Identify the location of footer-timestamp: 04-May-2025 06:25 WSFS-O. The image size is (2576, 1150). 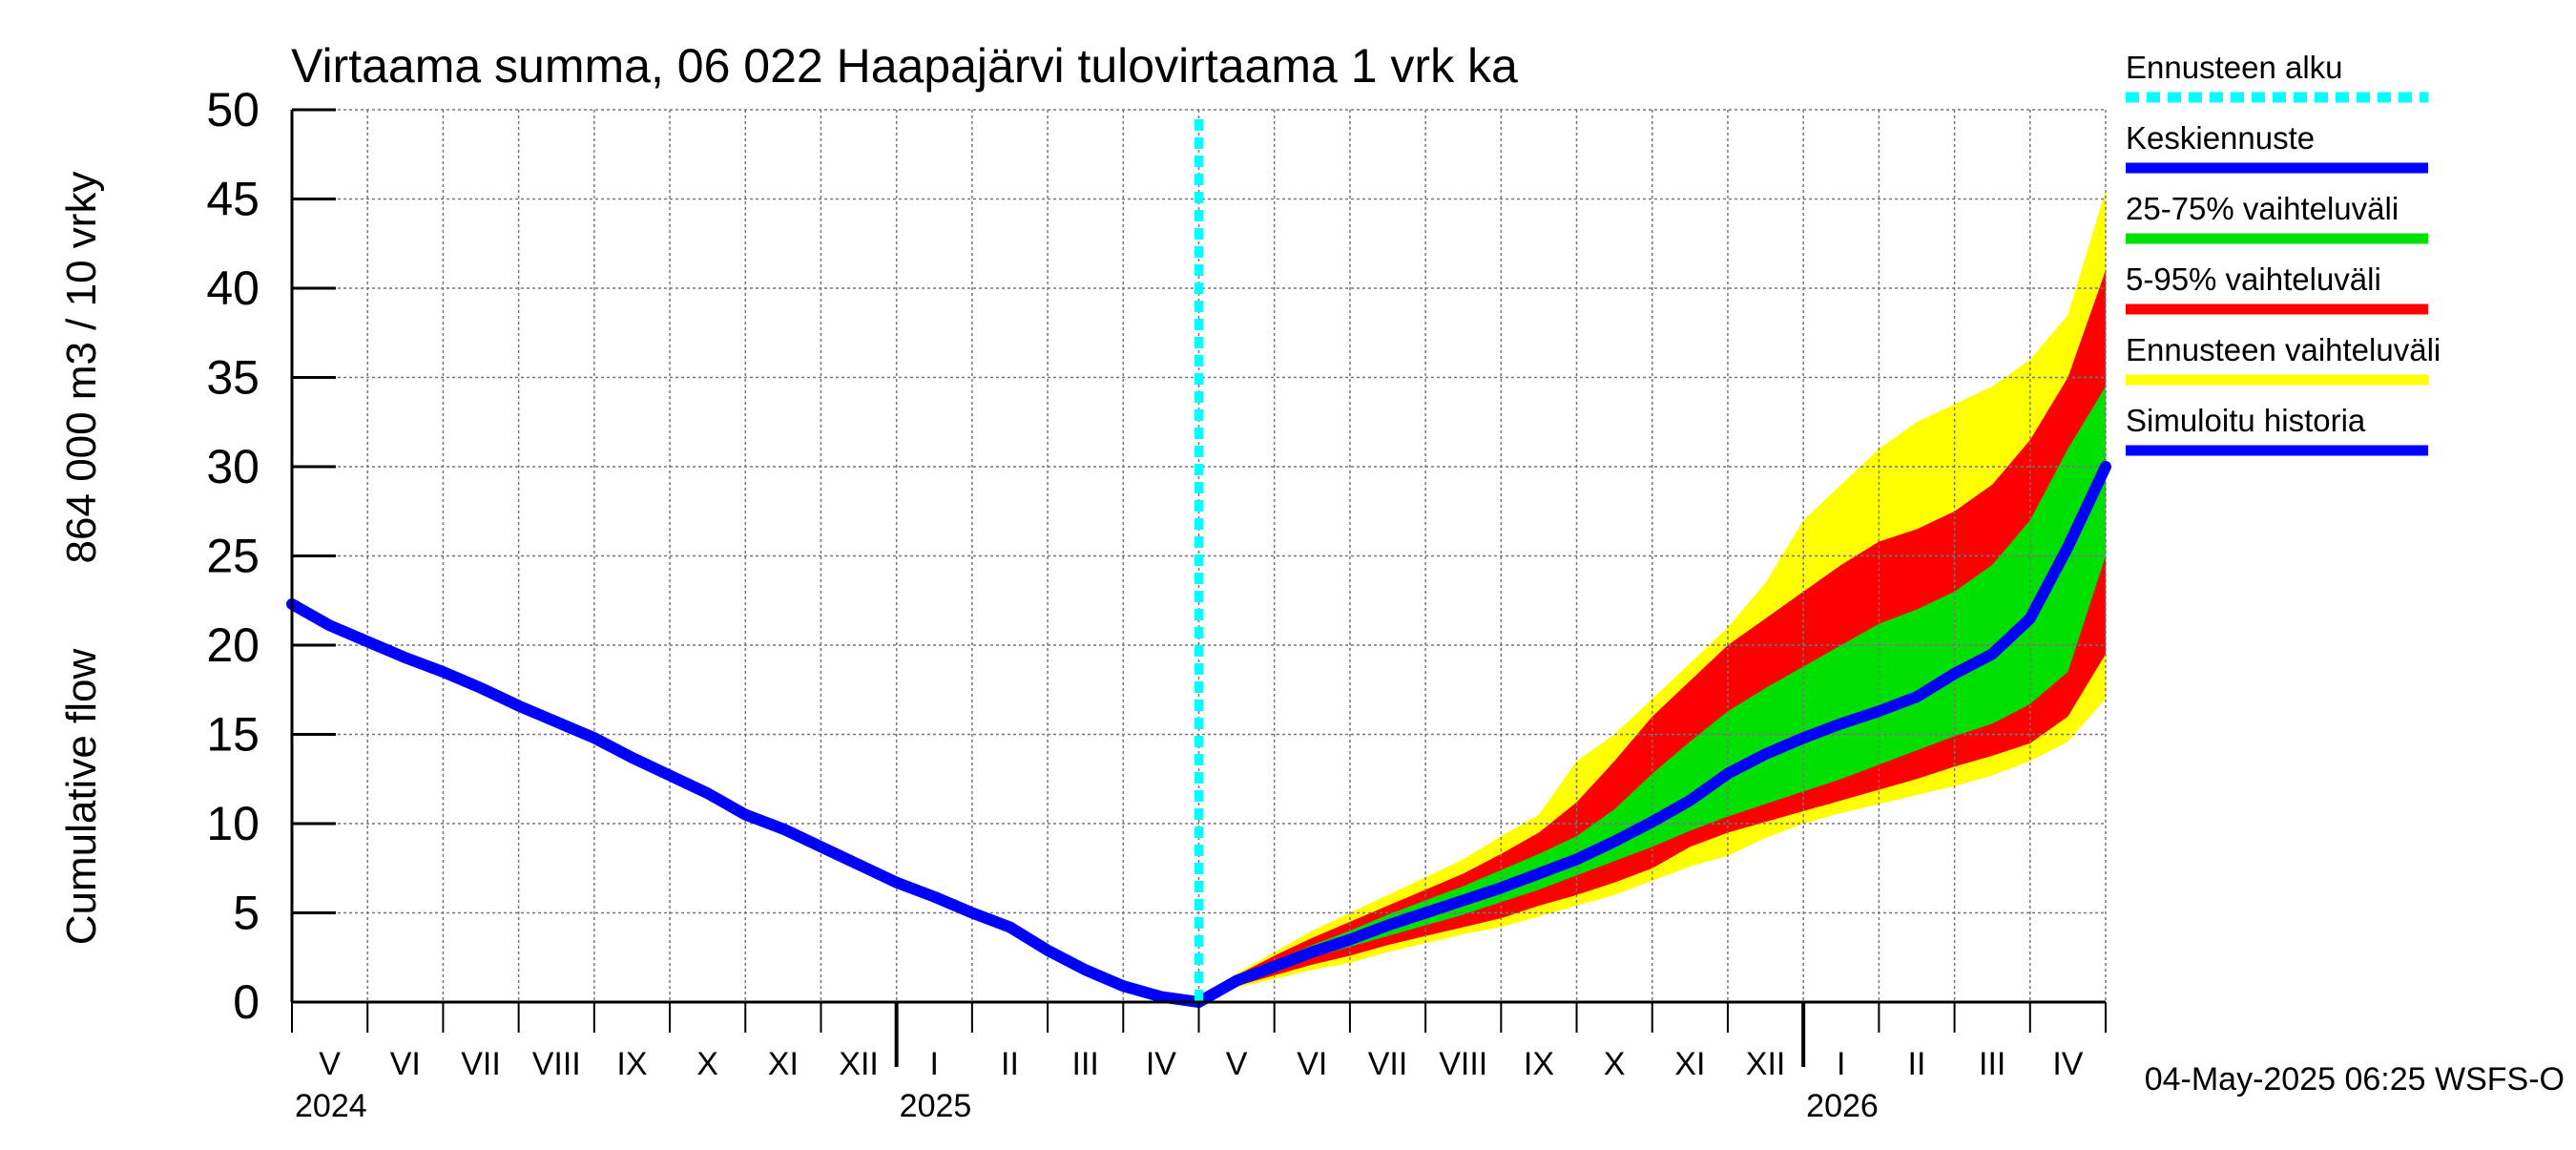
(2355, 1079).